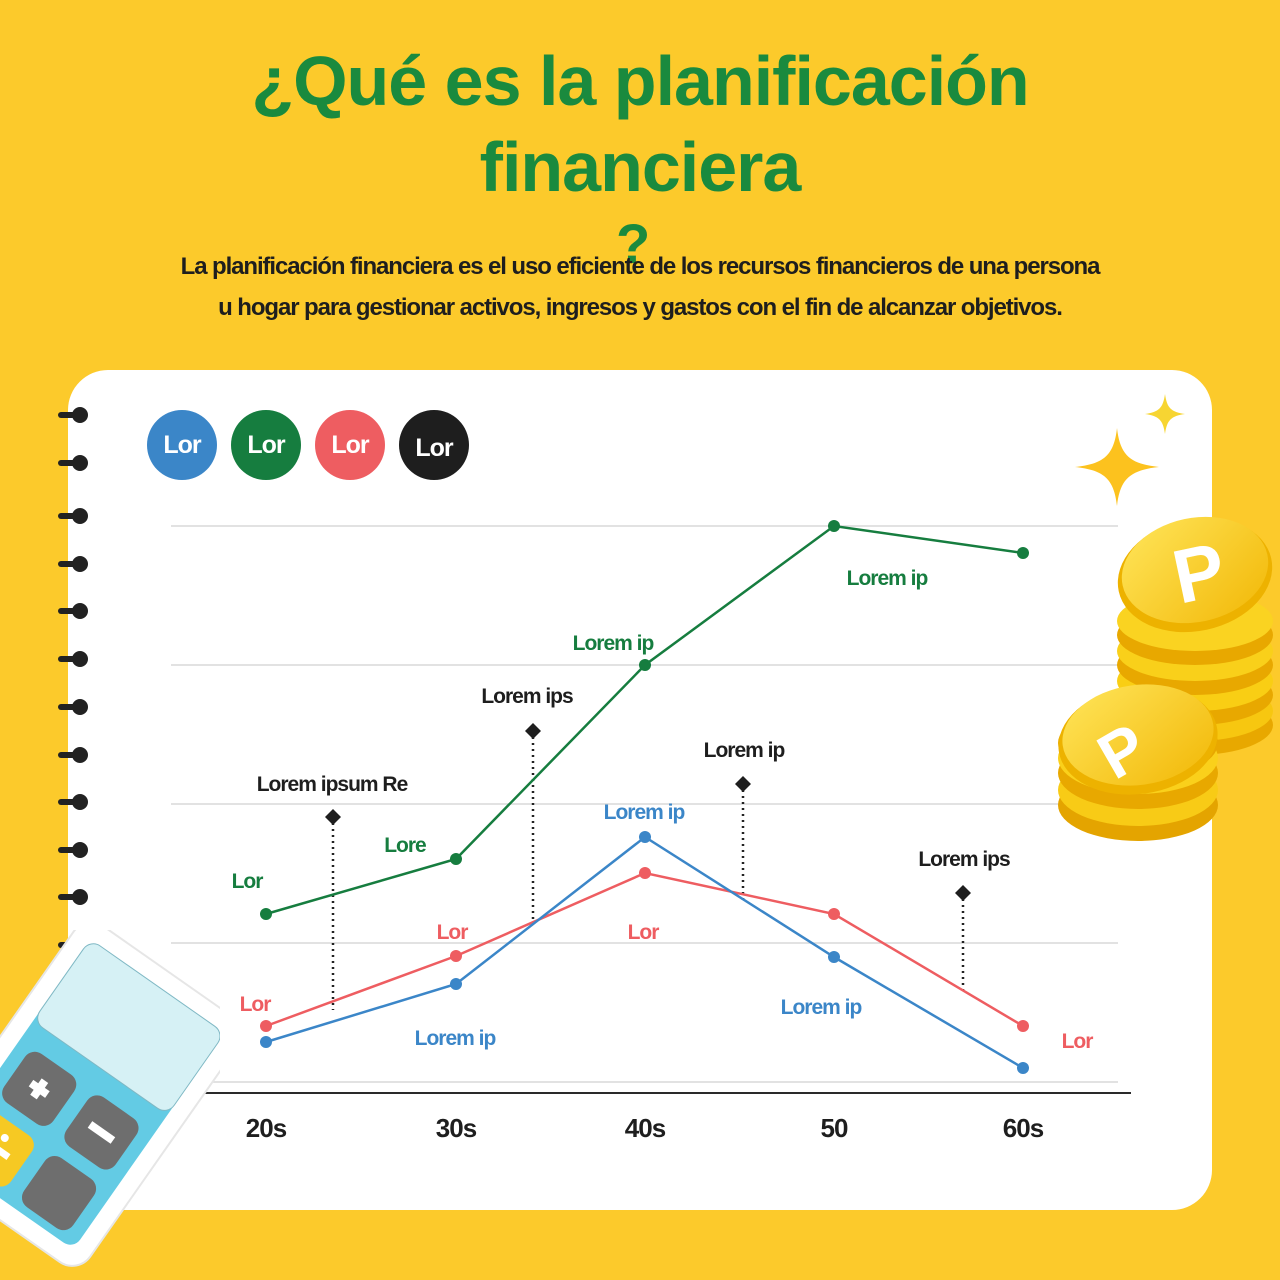  I want to click on calculator-icon, so click(110, 1098).